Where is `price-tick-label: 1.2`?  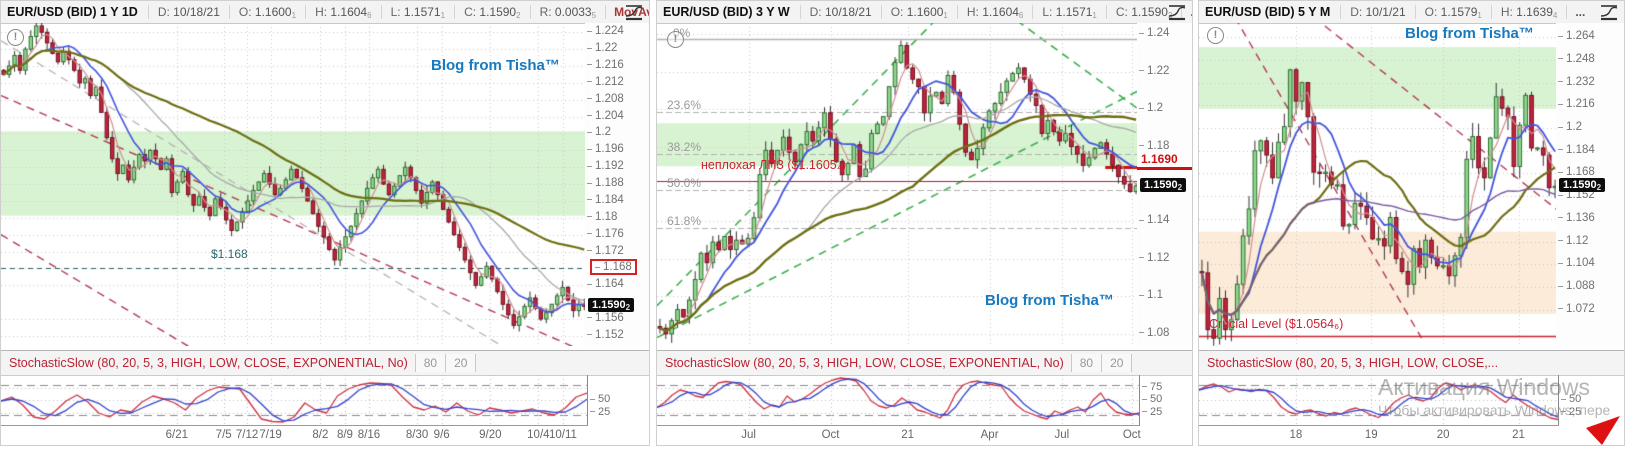 price-tick-label: 1.2 is located at coordinates (599, 132).